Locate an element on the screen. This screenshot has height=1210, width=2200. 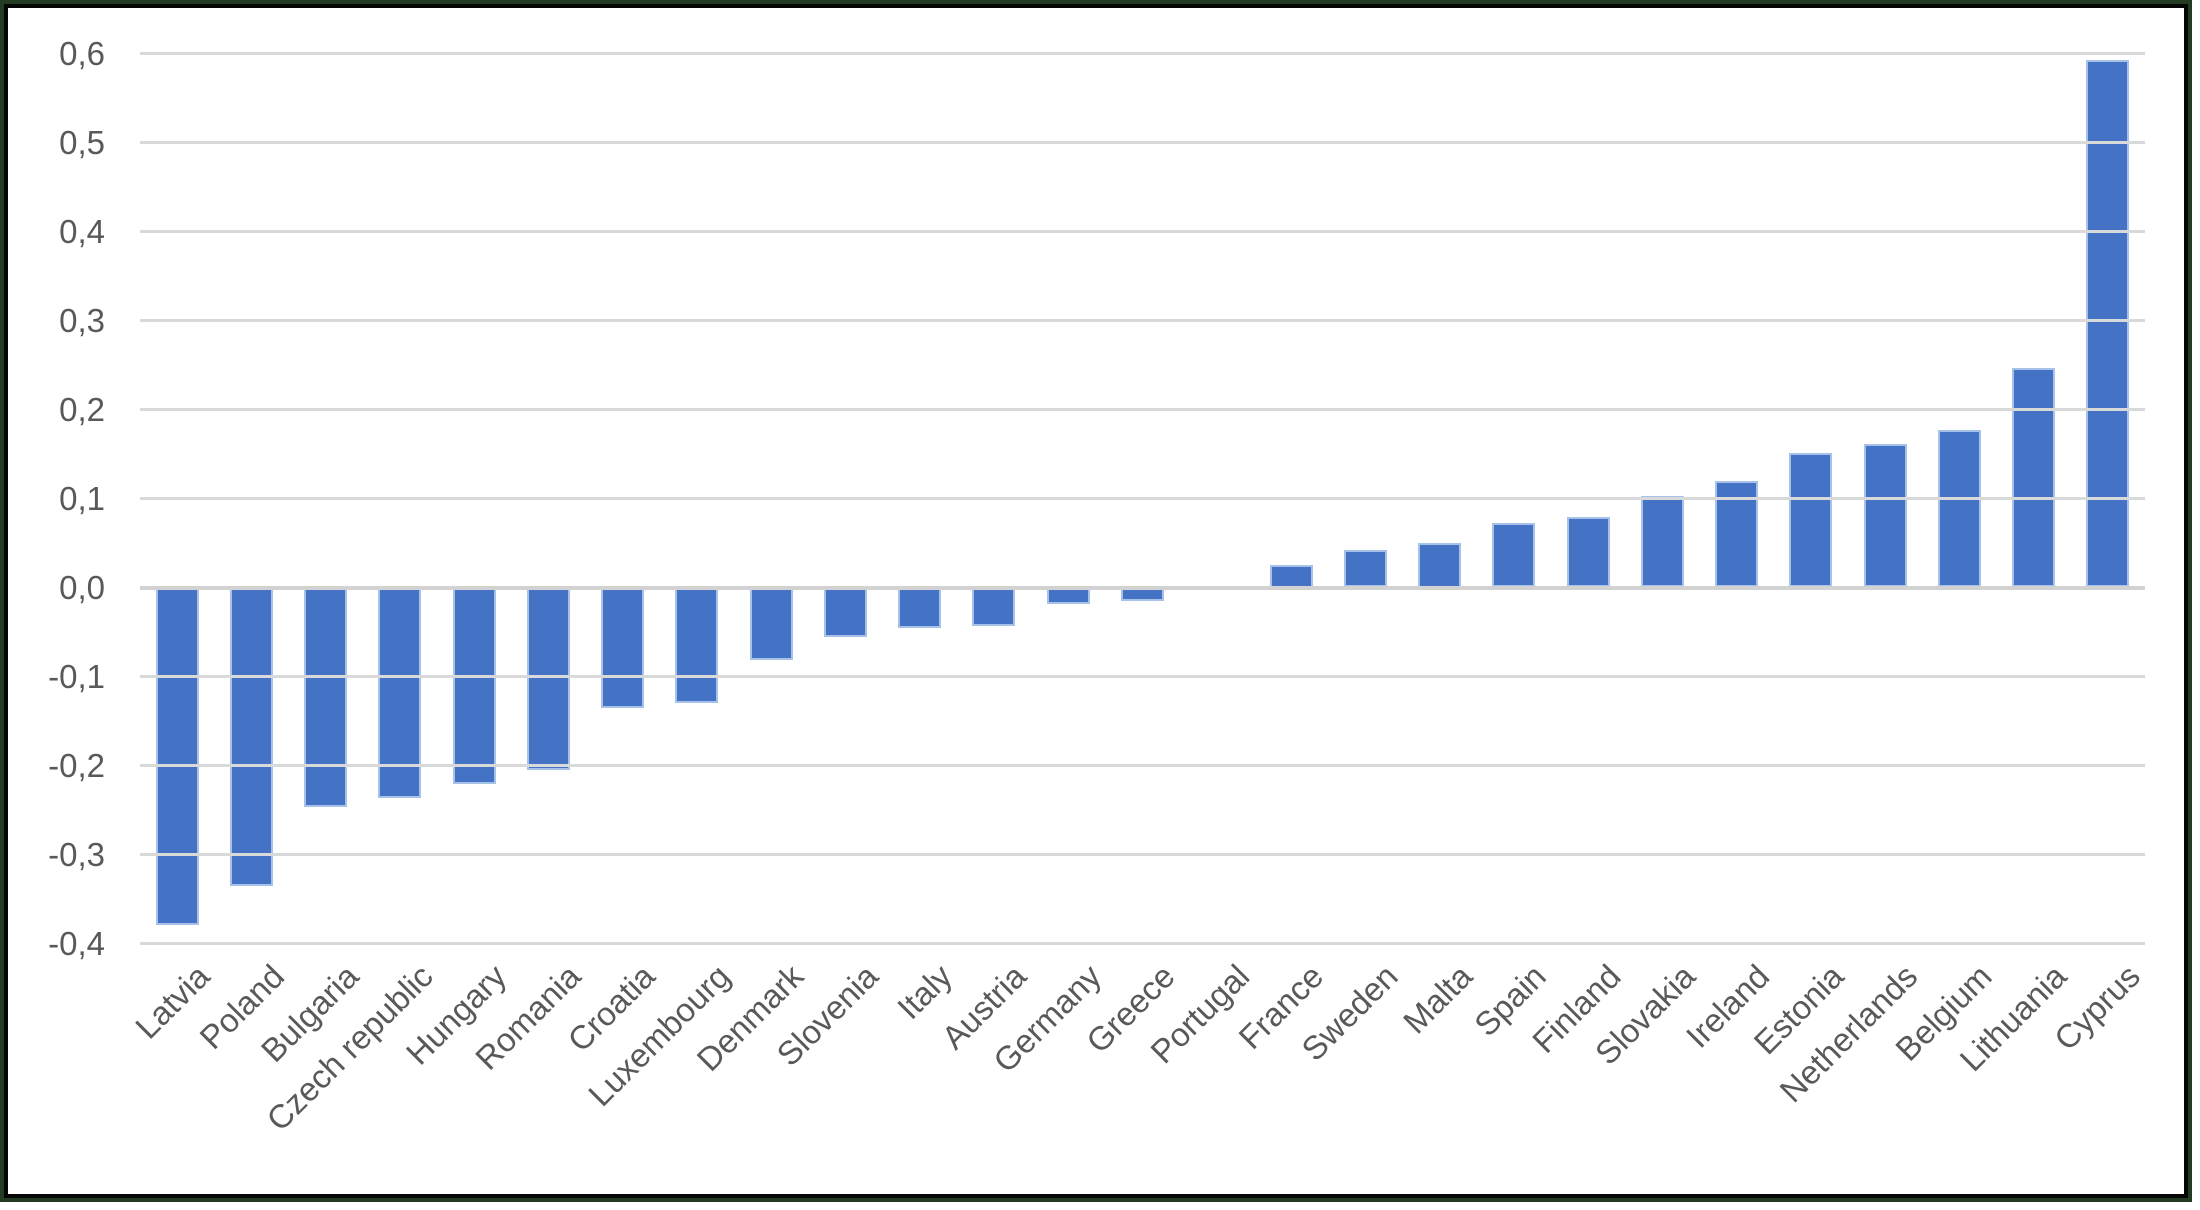
bar-cyprus is located at coordinates (2108, 323).